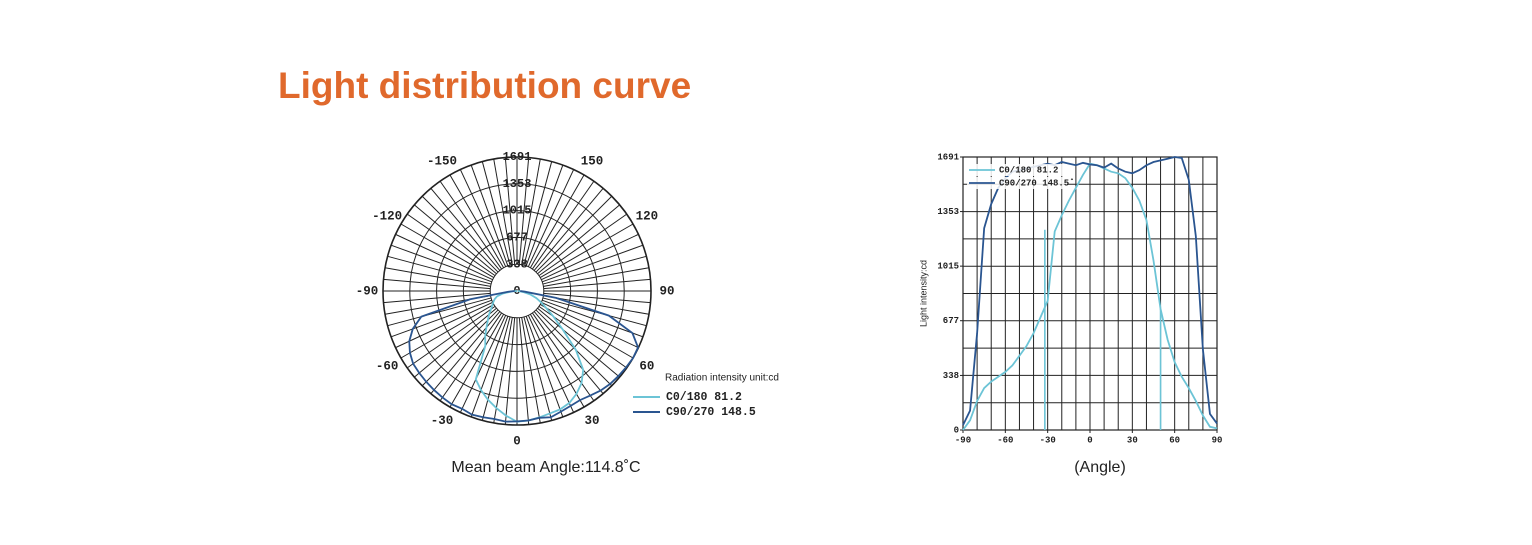 The width and height of the screenshot is (1532, 545). Describe the element at coordinates (1100, 467) in the screenshot. I see `x-axis-label: (Angle)` at that location.